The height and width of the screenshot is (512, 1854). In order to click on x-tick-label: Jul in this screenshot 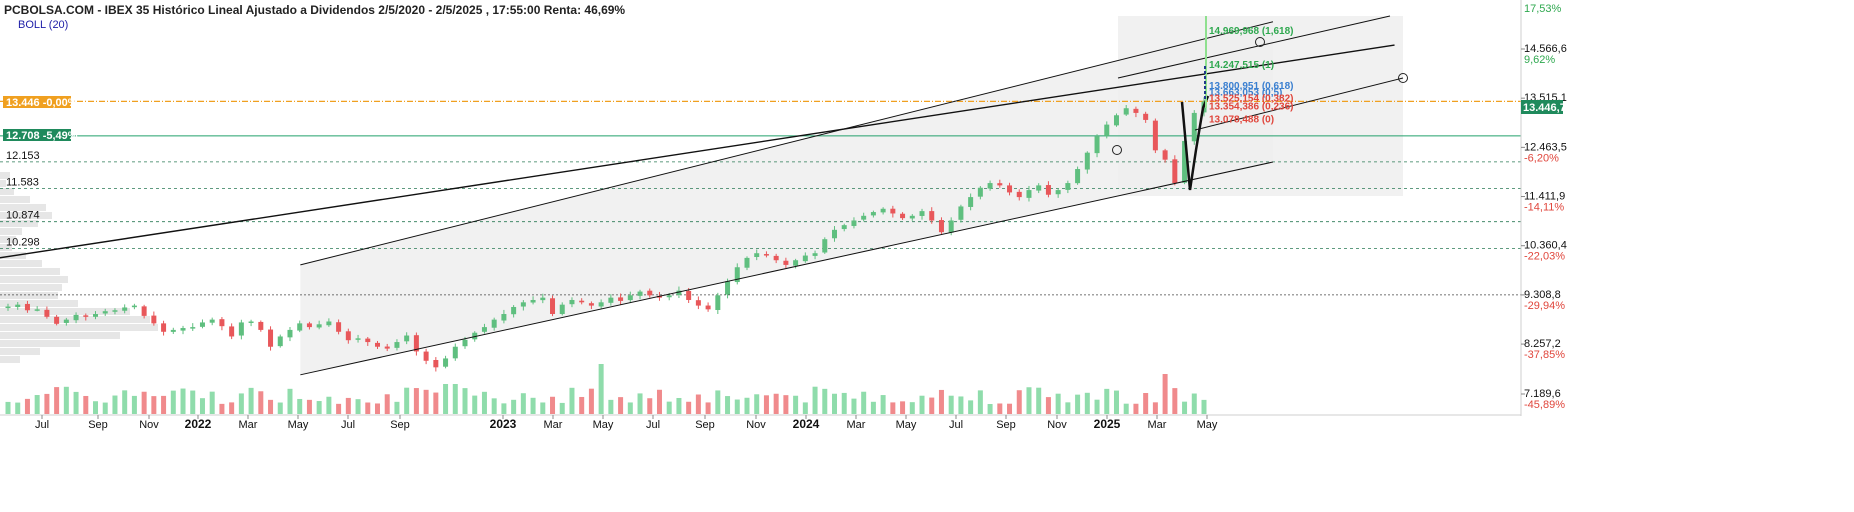, I will do `click(42, 425)`.